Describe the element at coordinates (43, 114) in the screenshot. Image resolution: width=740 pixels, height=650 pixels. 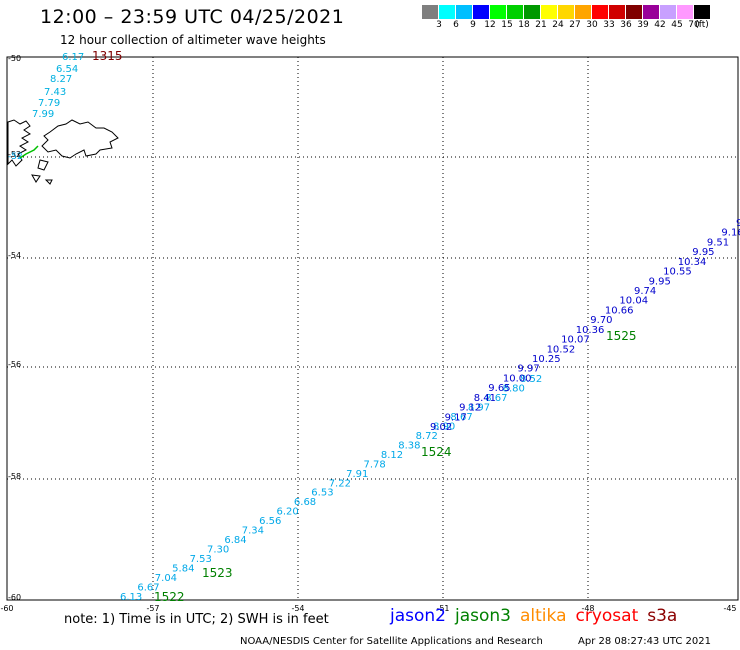
I see `wave-height-1315: 7.99` at that location.